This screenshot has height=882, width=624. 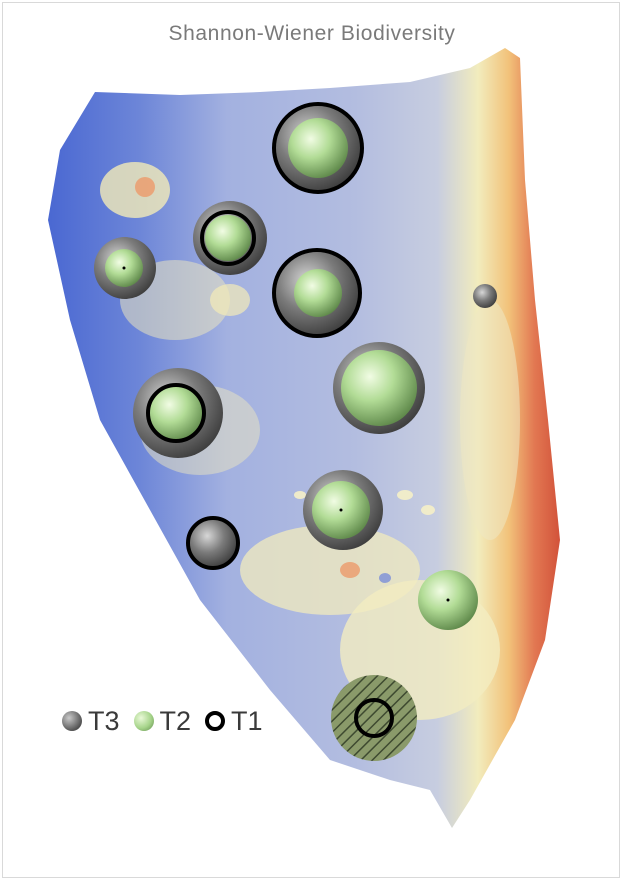 I want to click on map-legend: T3 T2 T1, so click(x=169, y=721).